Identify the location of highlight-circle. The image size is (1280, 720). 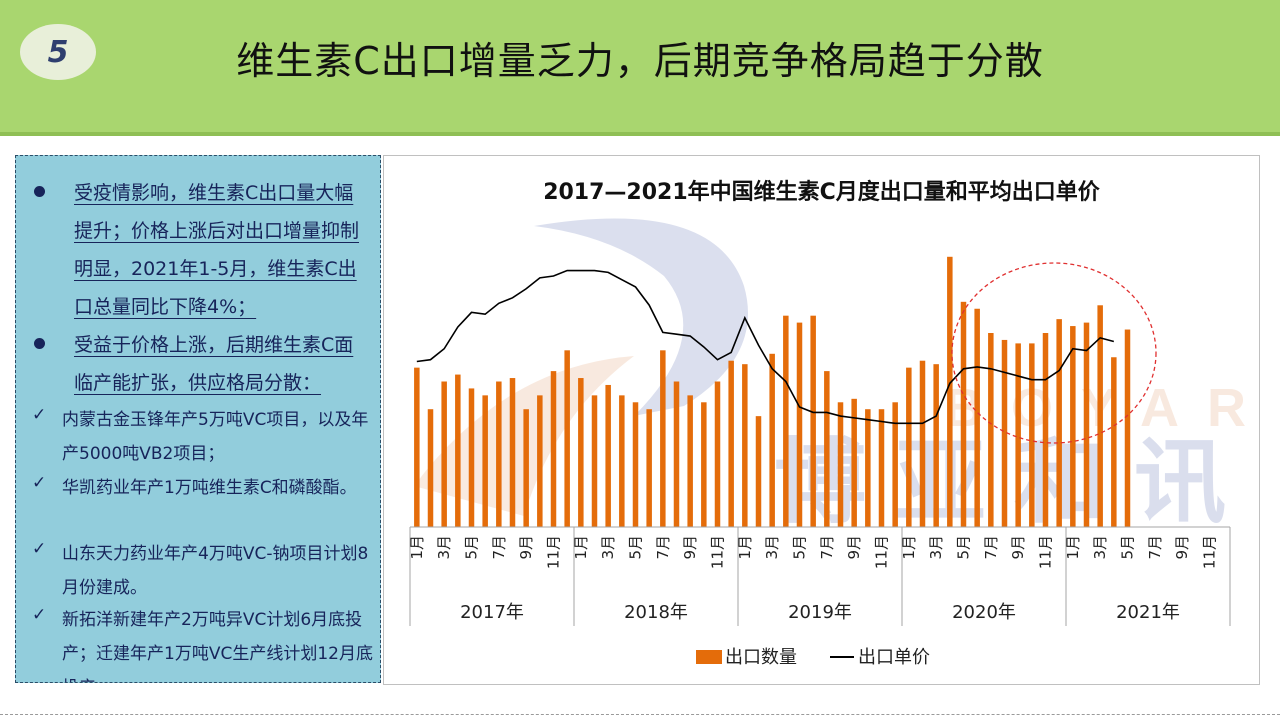
(1054, 353).